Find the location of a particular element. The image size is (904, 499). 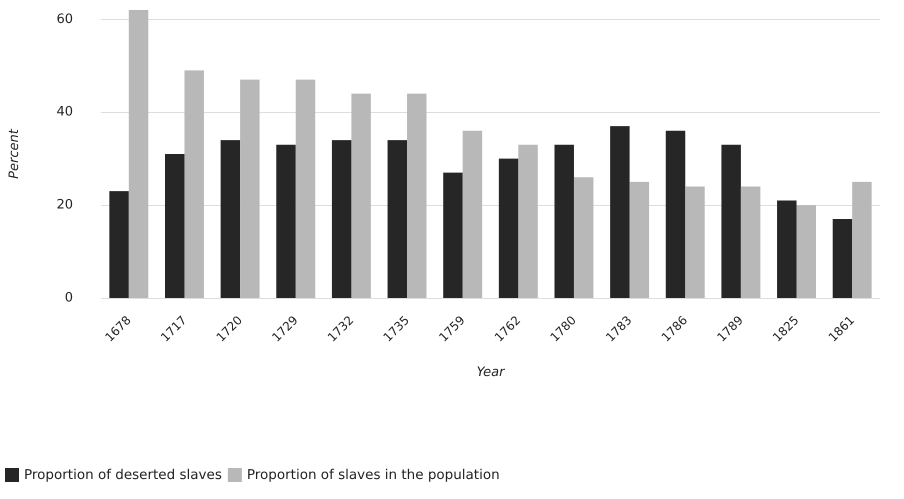

y-tick-label: 0 is located at coordinates (68, 298).